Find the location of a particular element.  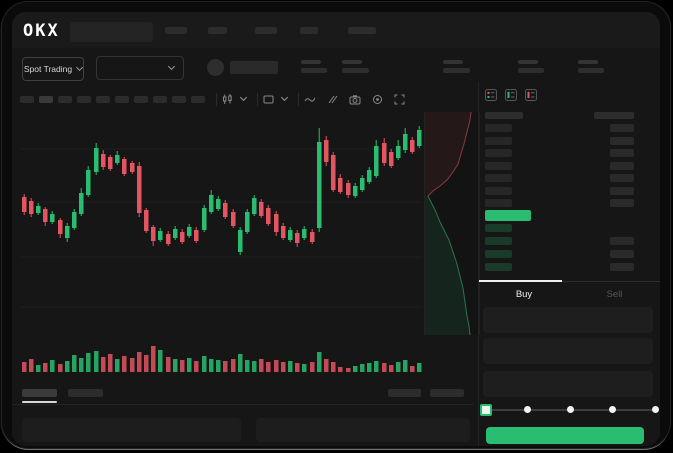

orderbook-header-left is located at coordinates (504, 115).